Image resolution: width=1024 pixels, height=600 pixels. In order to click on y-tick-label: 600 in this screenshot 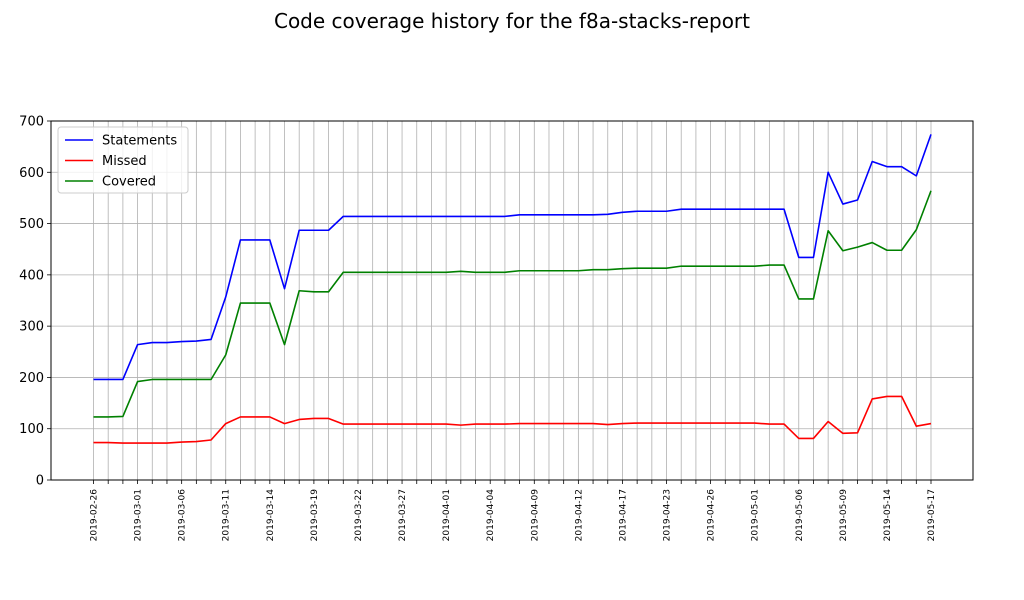, I will do `click(31, 173)`.